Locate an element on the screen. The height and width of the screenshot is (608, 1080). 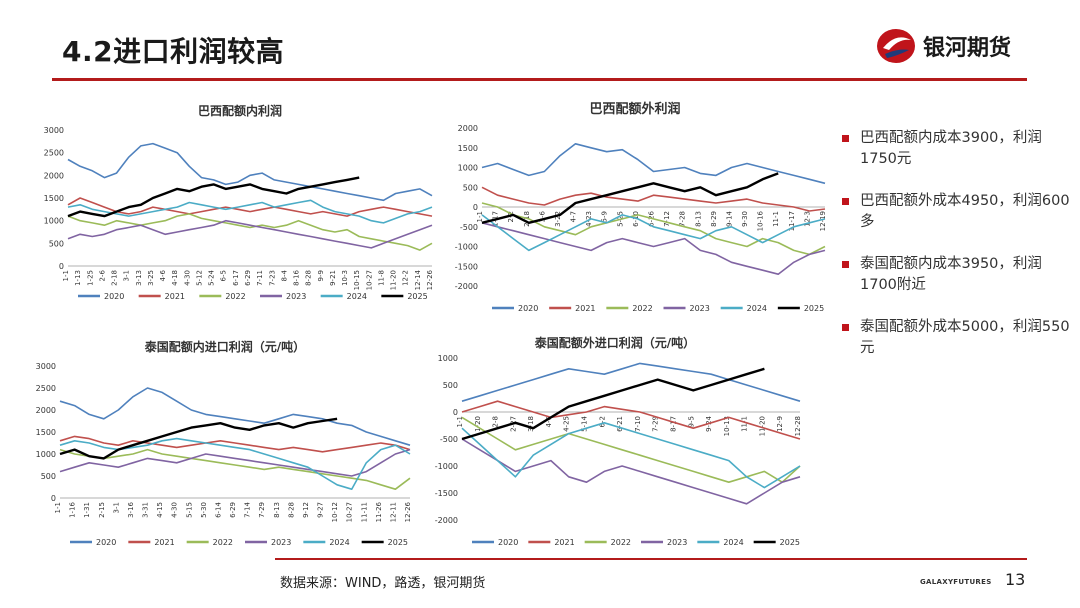
x-tick-label: 1-20 is located at coordinates (478, 424).